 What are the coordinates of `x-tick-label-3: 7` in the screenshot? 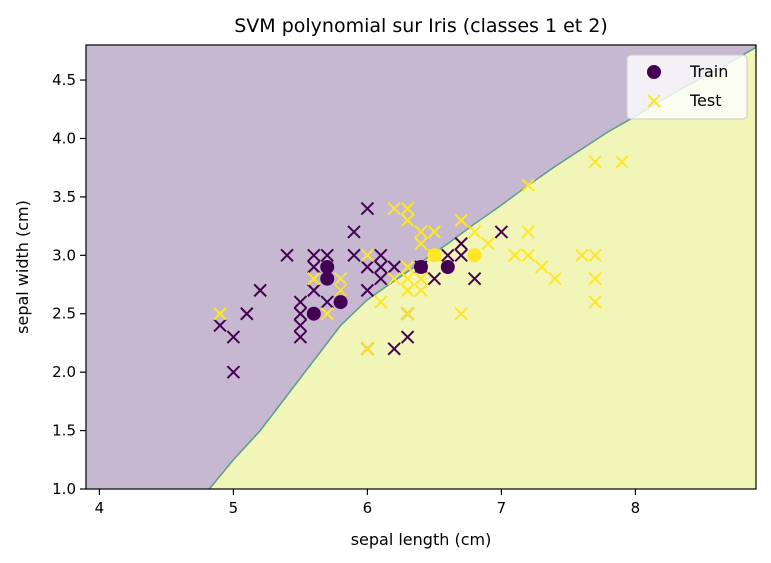 It's located at (502, 508).